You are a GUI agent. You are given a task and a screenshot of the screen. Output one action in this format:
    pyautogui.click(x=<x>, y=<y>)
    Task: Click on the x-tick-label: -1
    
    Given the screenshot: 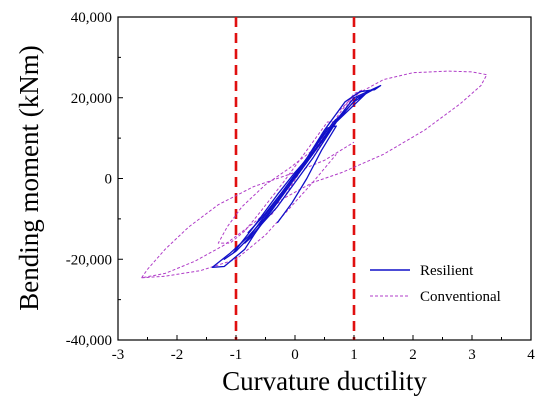 What is the action you would take?
    pyautogui.click(x=236, y=355)
    